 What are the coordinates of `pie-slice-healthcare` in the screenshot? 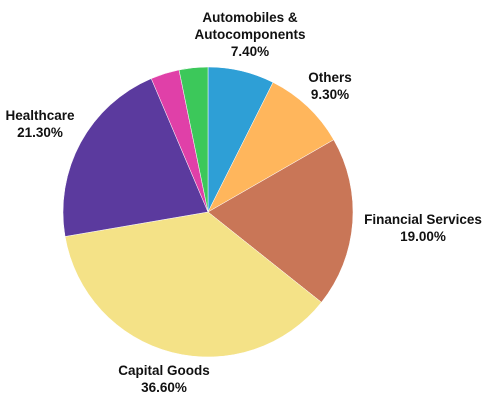 It's located at (135, 157).